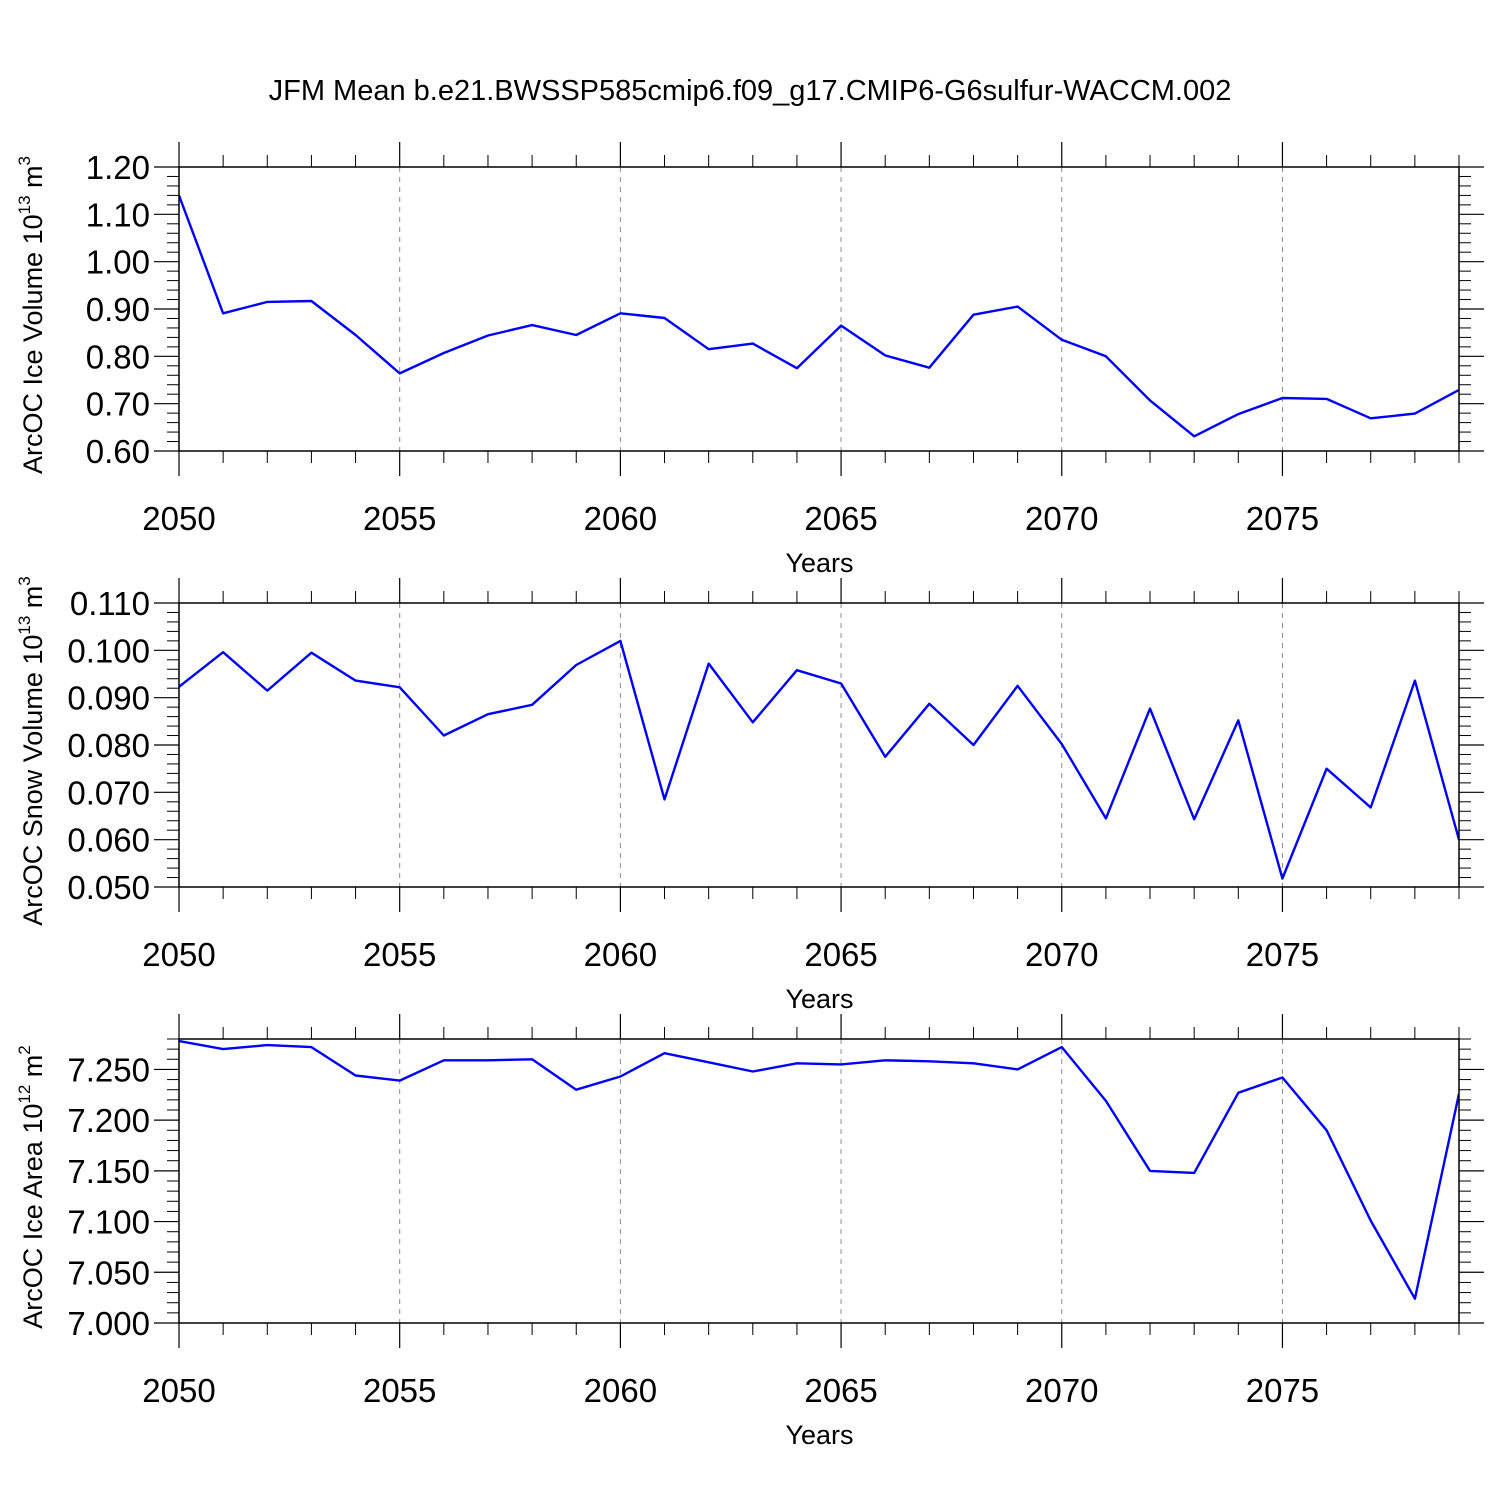 This screenshot has height=1500, width=1500. What do you see at coordinates (33, 344) in the screenshot?
I see `y-axis-title-main: ArcOC Ice Volume 10` at bounding box center [33, 344].